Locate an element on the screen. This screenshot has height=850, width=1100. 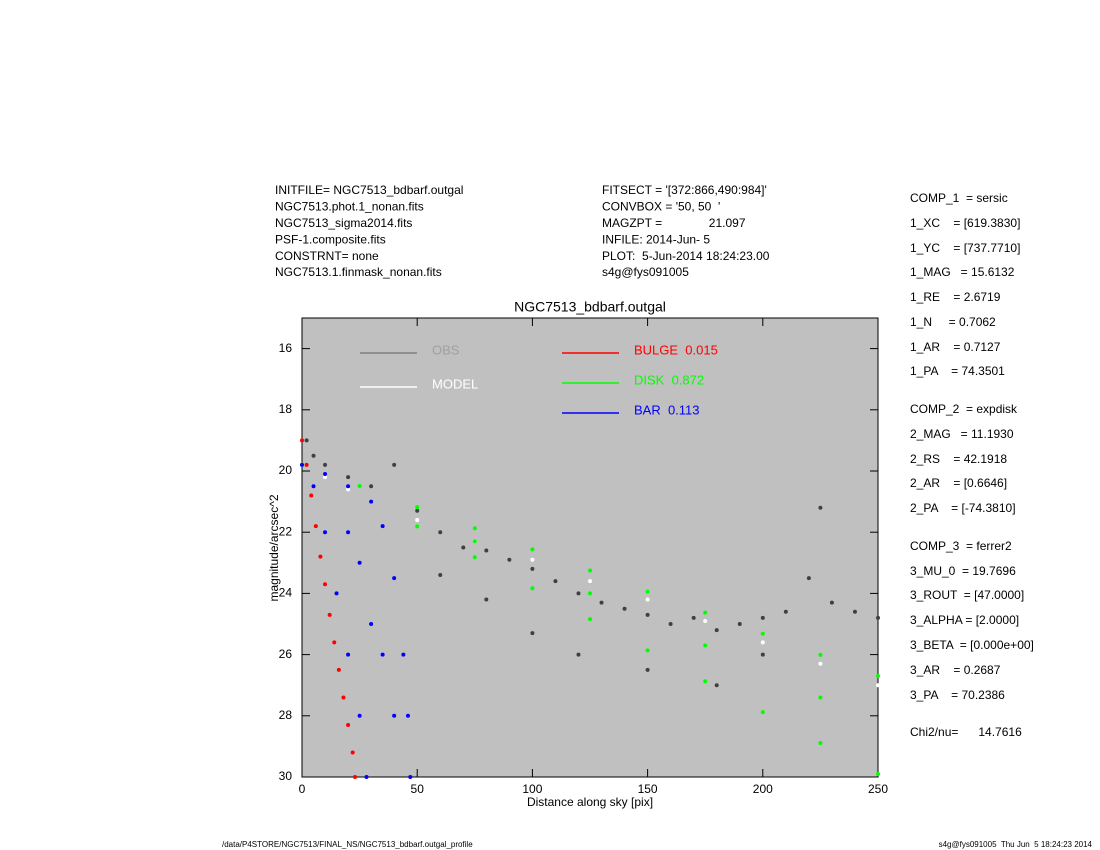
legend-label: OBS is located at coordinates (446, 349).